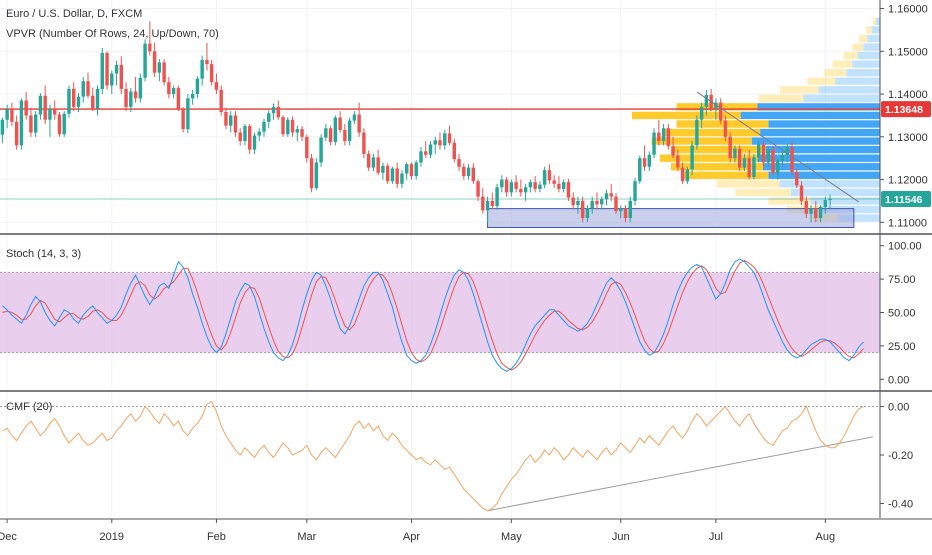  Describe the element at coordinates (216, 537) in the screenshot. I see `time-tick-label: Feb` at that location.